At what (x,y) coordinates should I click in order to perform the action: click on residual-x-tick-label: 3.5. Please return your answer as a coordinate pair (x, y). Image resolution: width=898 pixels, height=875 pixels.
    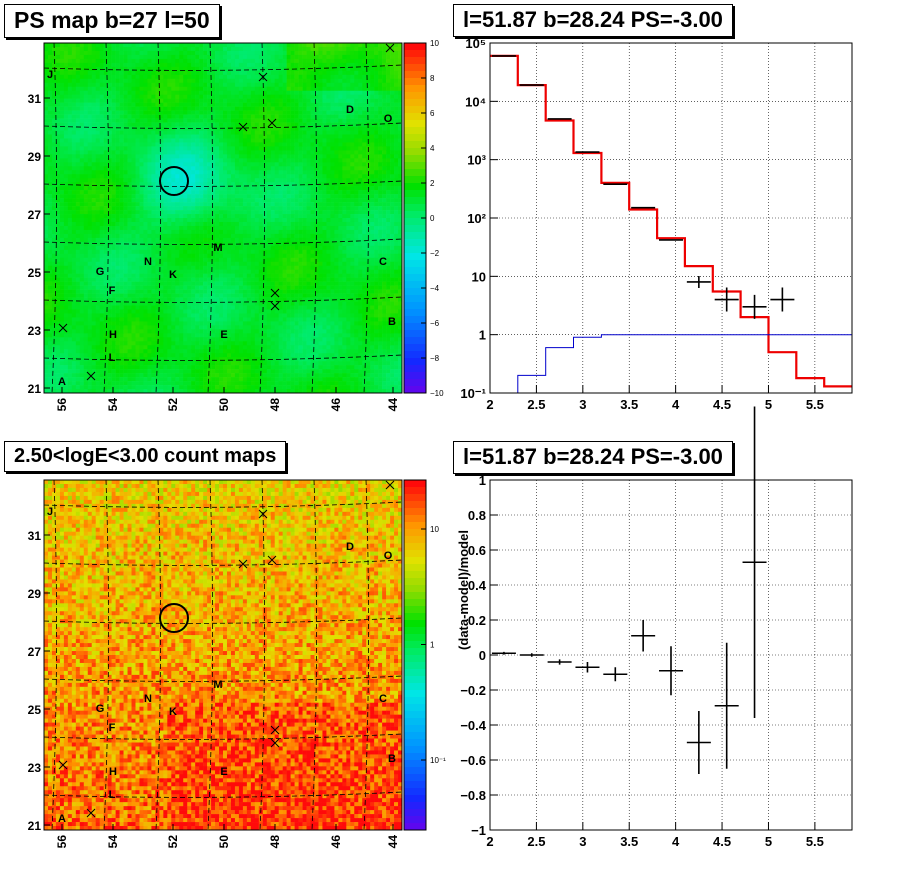
    Looking at the image, I should click on (629, 841).